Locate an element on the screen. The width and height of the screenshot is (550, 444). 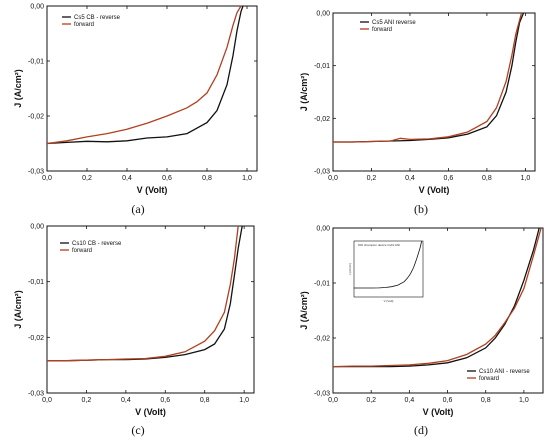
inset-legend-entry: champion device Cs10 ANI is located at coordinates (382, 245).